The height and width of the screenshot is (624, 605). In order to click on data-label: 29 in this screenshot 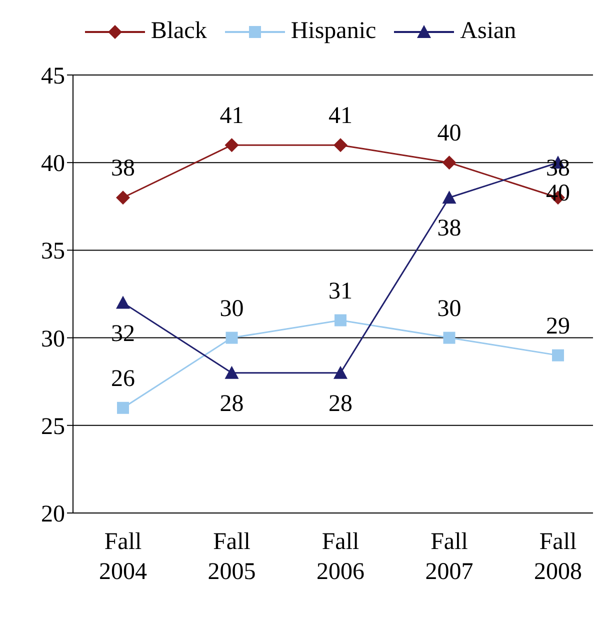, I will do `click(558, 326)`.